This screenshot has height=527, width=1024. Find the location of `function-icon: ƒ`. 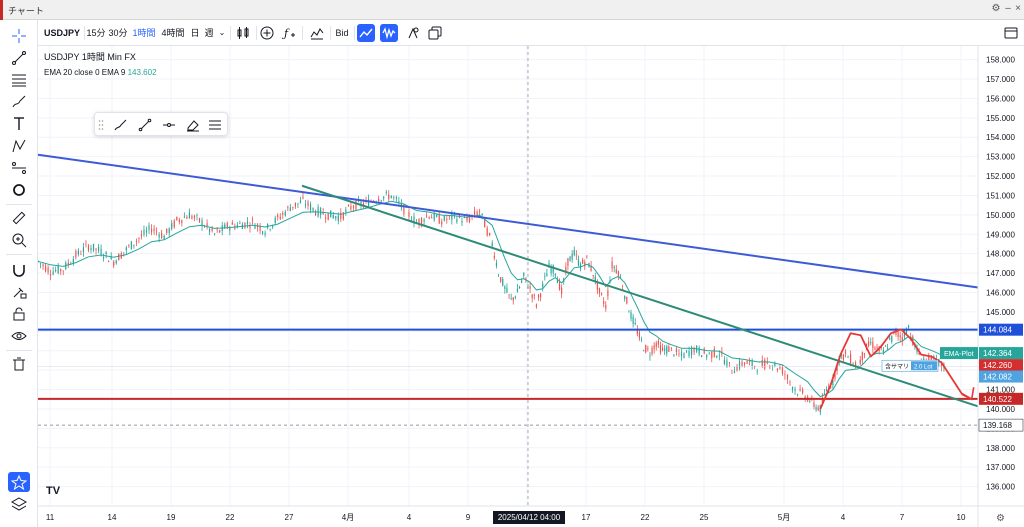

function-icon: ƒ is located at coordinates (289, 33).